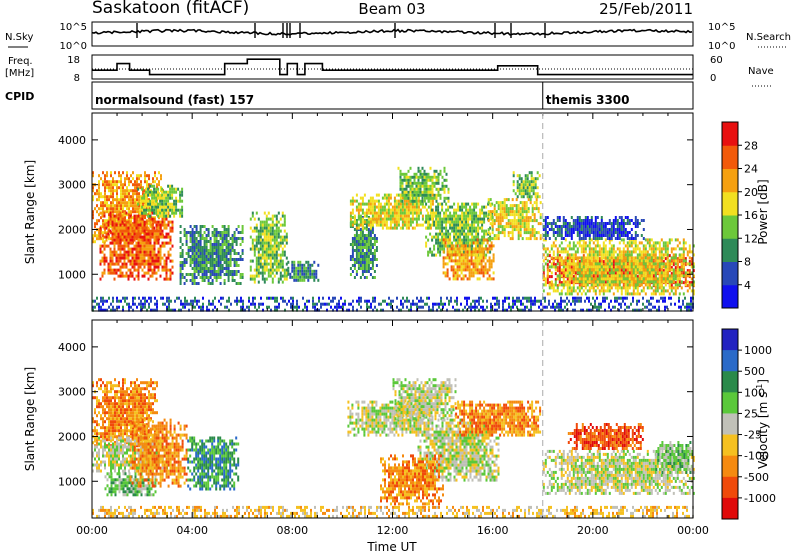  Describe the element at coordinates (73, 27) in the screenshot. I see `nsky-tick-top: 10^5` at that location.